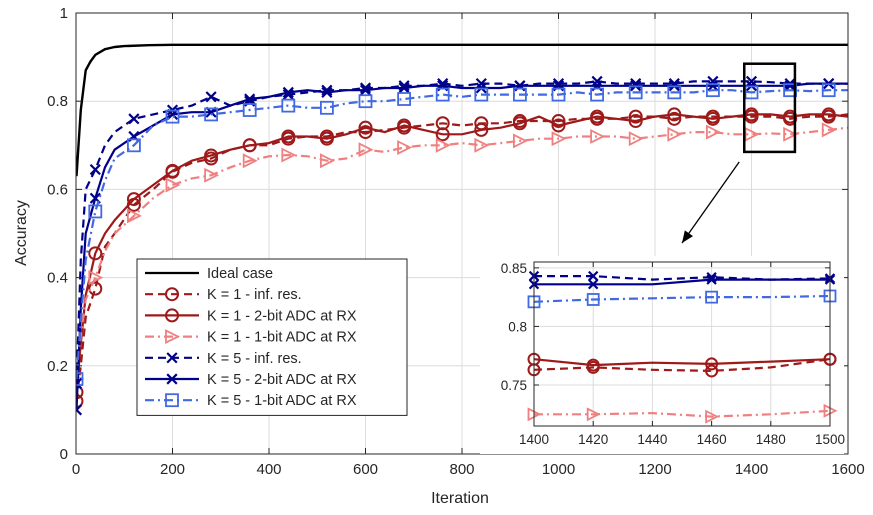 The height and width of the screenshot is (515, 873). Describe the element at coordinates (57, 101) in the screenshot. I see `y-tick-label: 0.8` at that location.